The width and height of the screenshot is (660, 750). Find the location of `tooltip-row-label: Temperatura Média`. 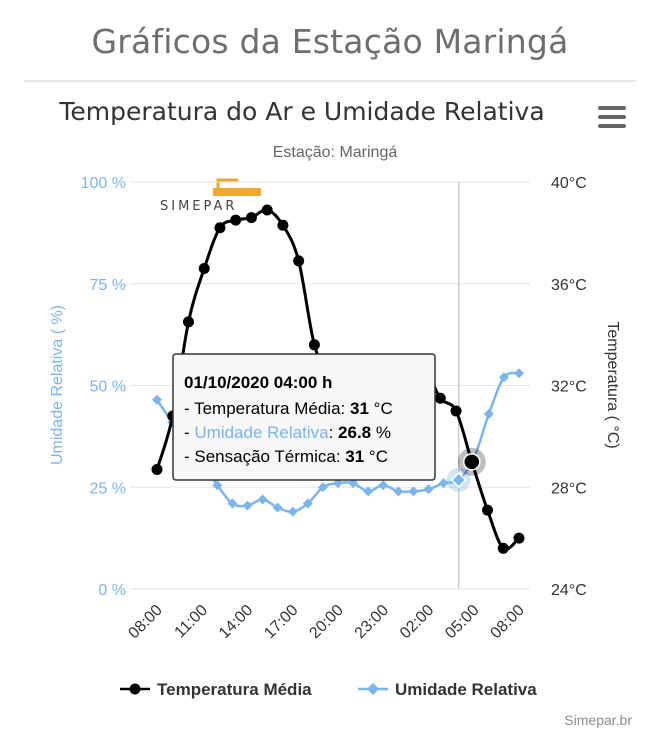

tooltip-row-label: Temperatura Média is located at coordinates (267, 408).